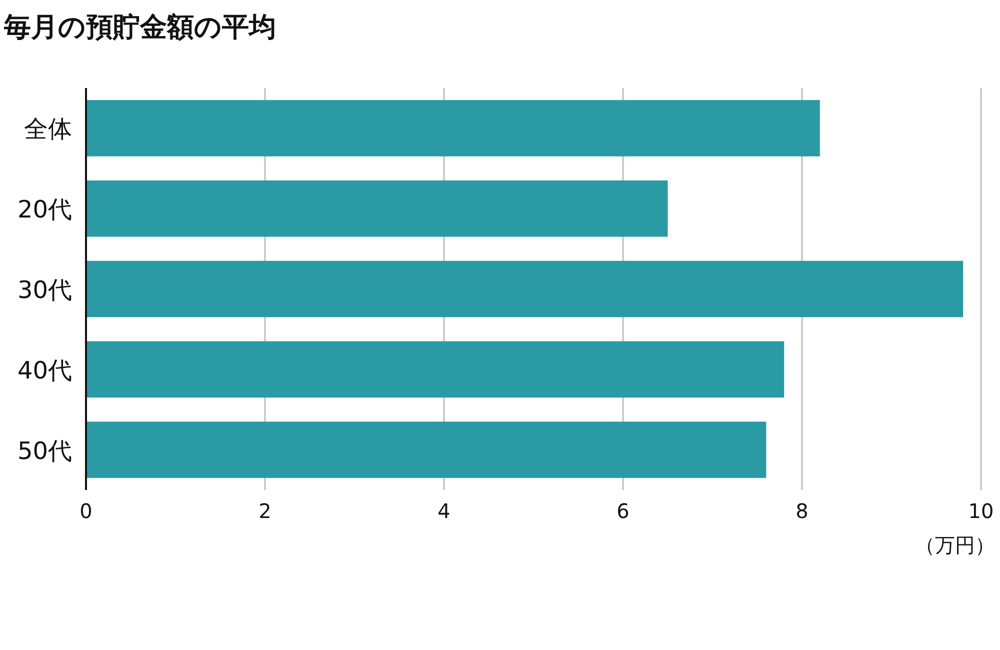  What do you see at coordinates (265, 511) in the screenshot?
I see `x-tick-label: 2` at bounding box center [265, 511].